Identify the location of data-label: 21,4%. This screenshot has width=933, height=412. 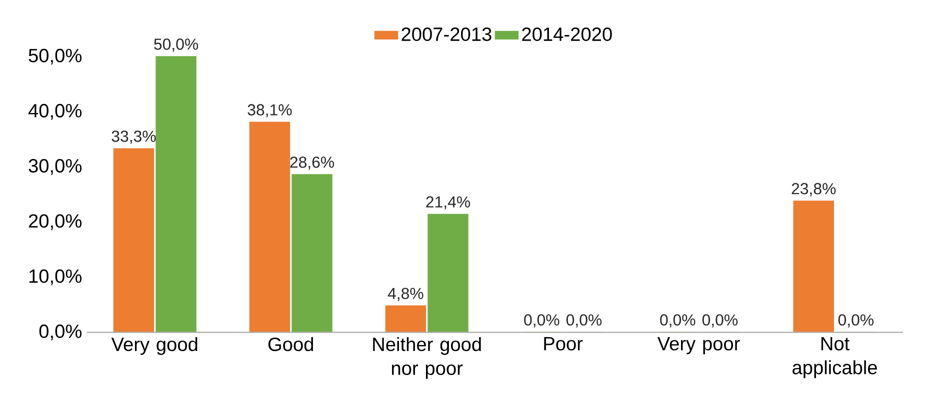
(448, 203).